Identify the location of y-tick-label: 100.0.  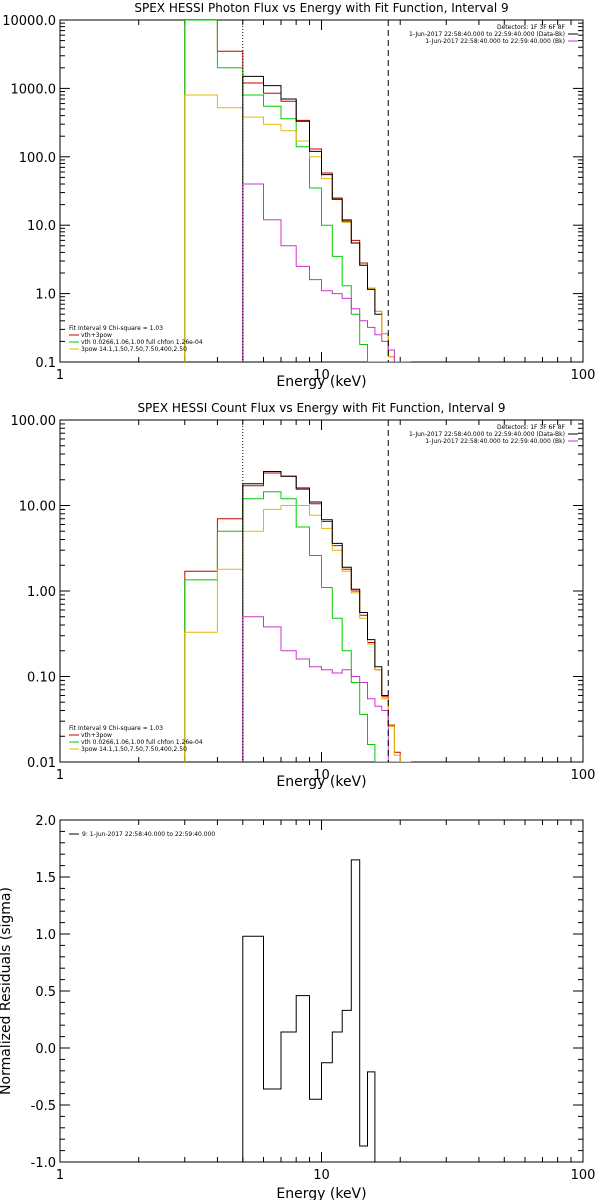
(37, 158).